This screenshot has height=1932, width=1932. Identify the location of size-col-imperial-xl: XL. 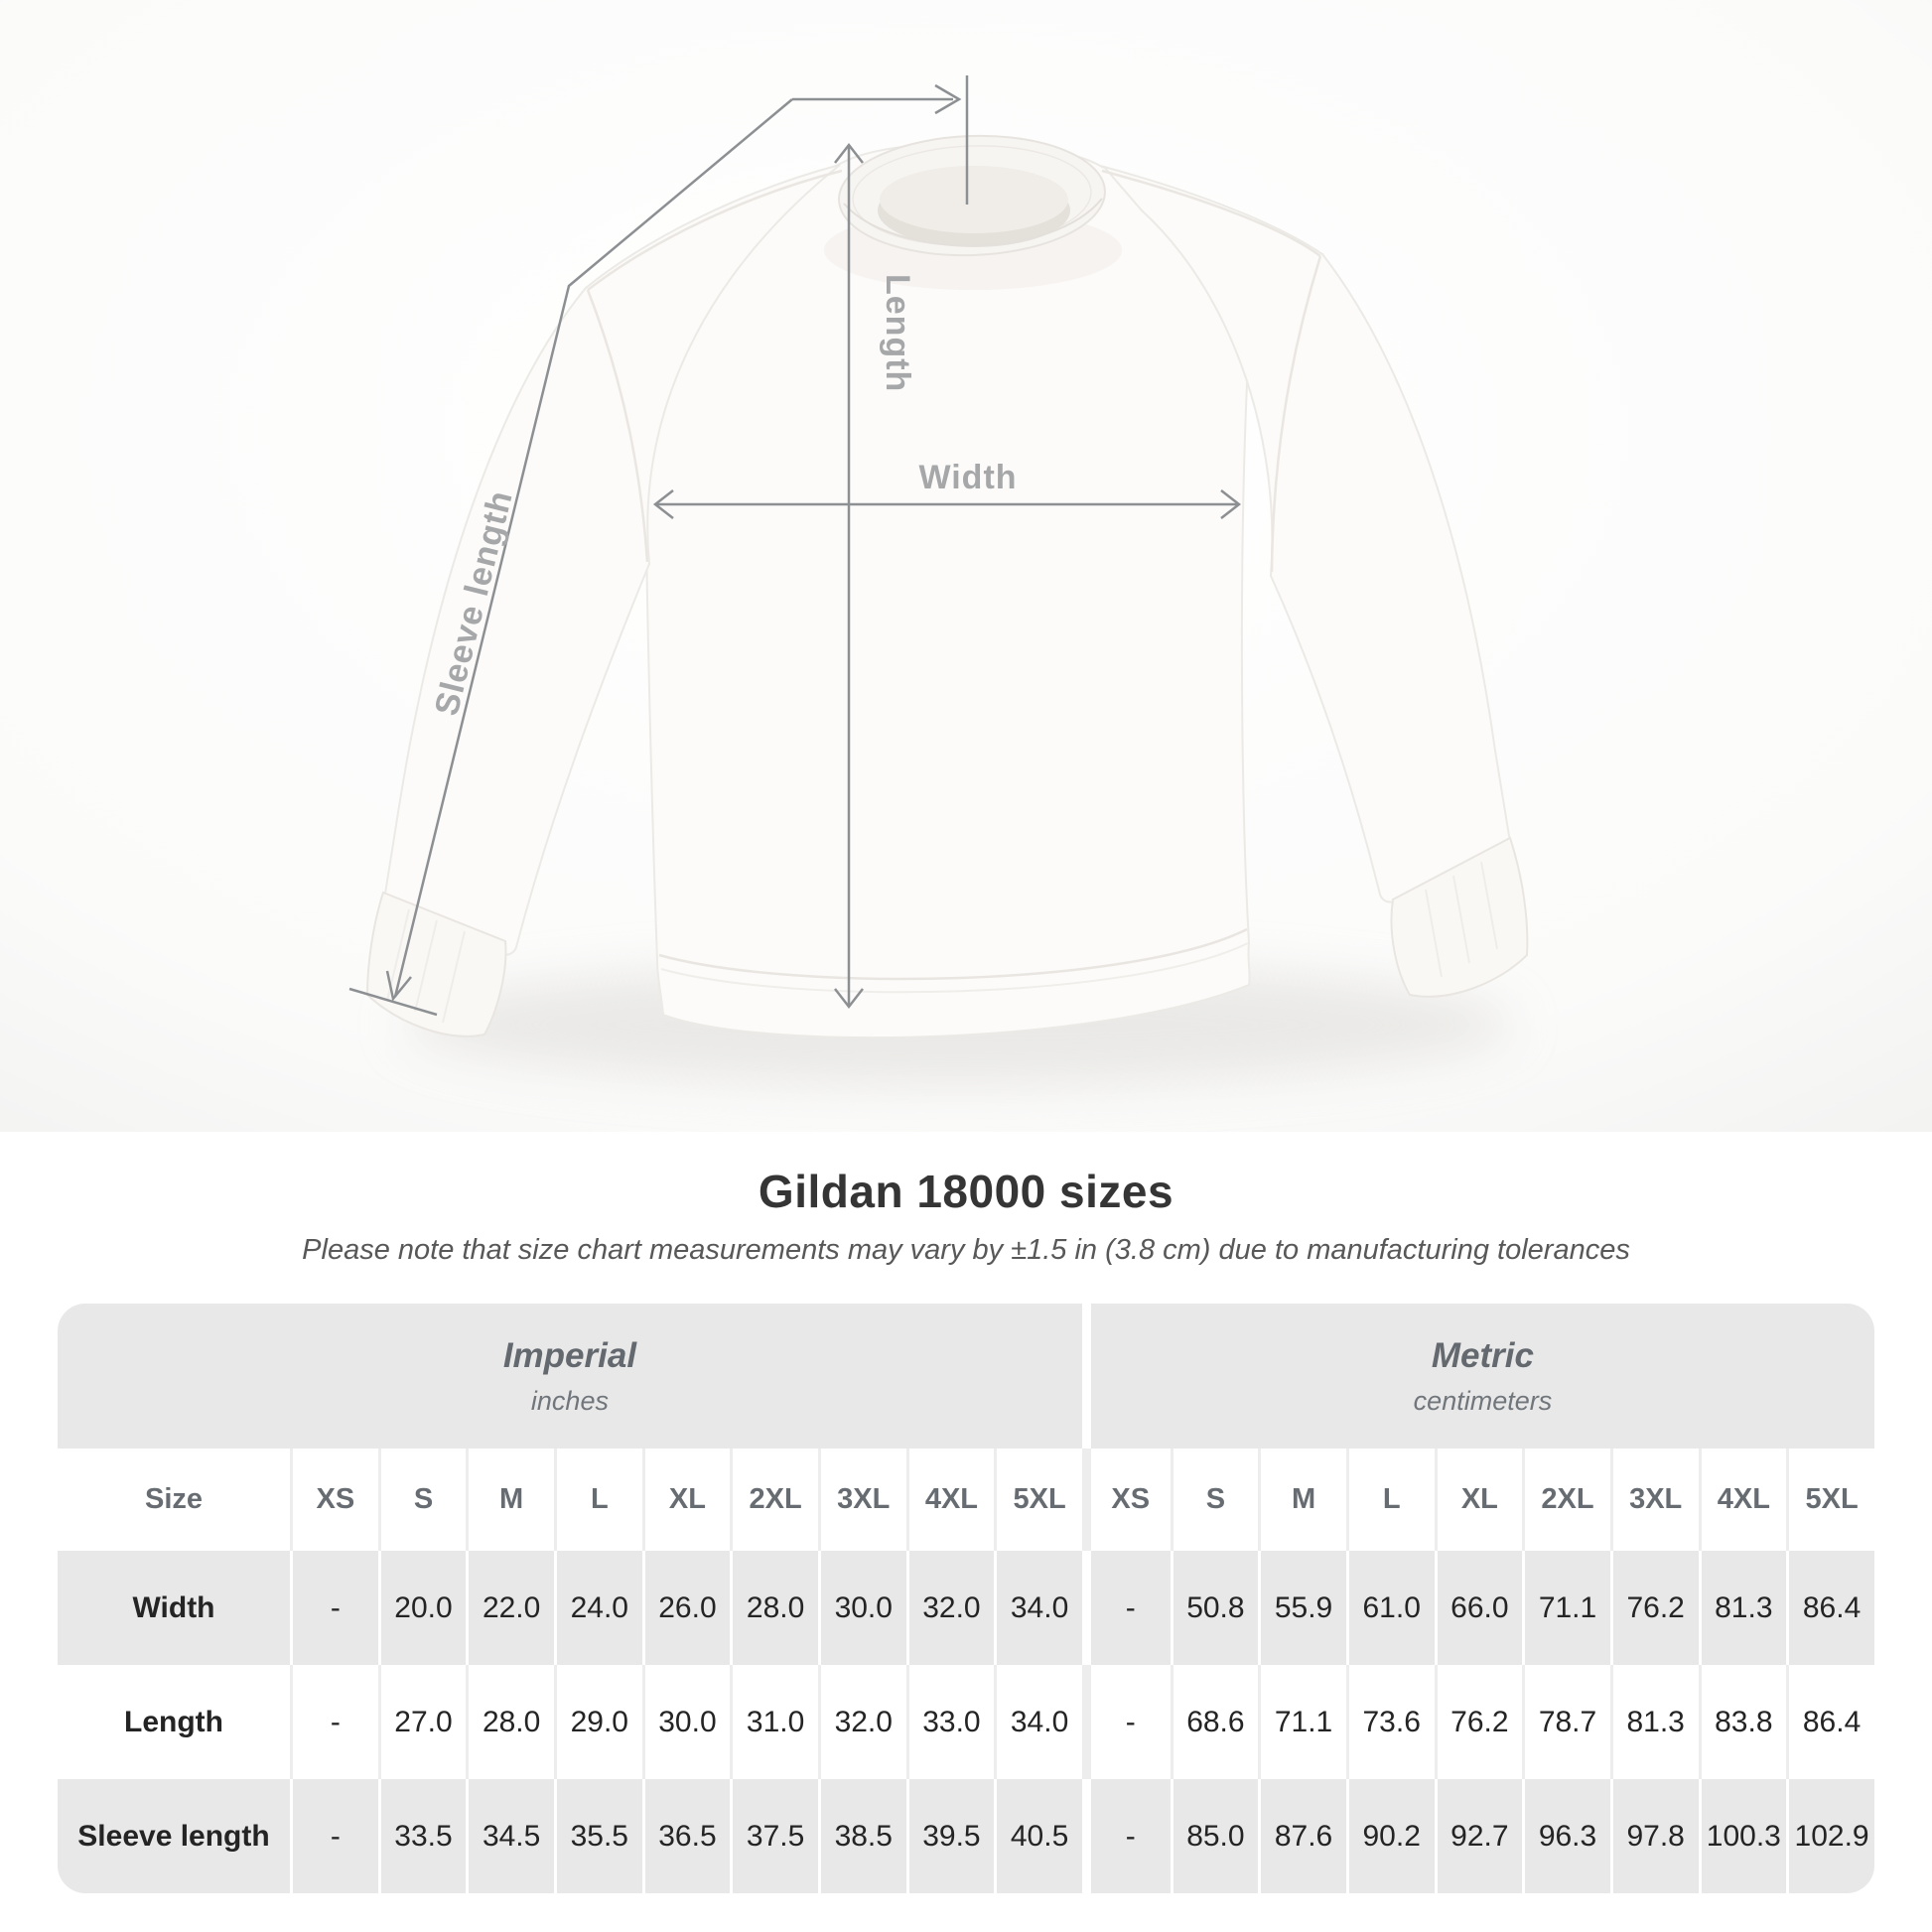
(686, 1500).